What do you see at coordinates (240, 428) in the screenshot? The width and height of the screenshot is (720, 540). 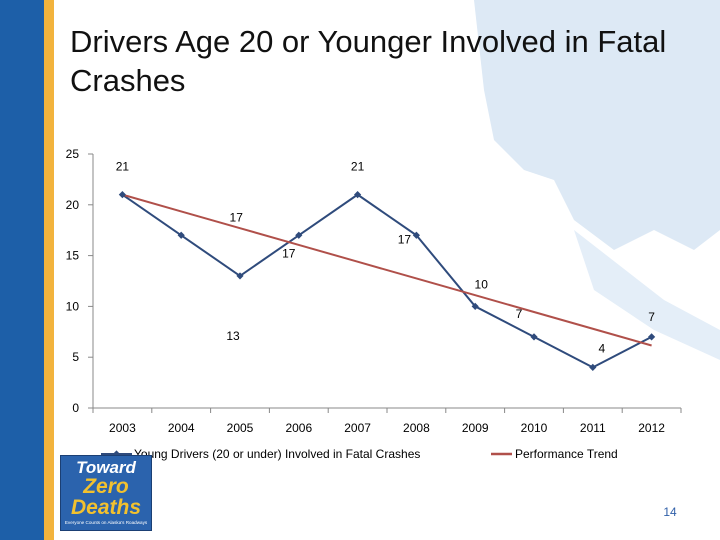 I see `x-tick-label: 2005` at bounding box center [240, 428].